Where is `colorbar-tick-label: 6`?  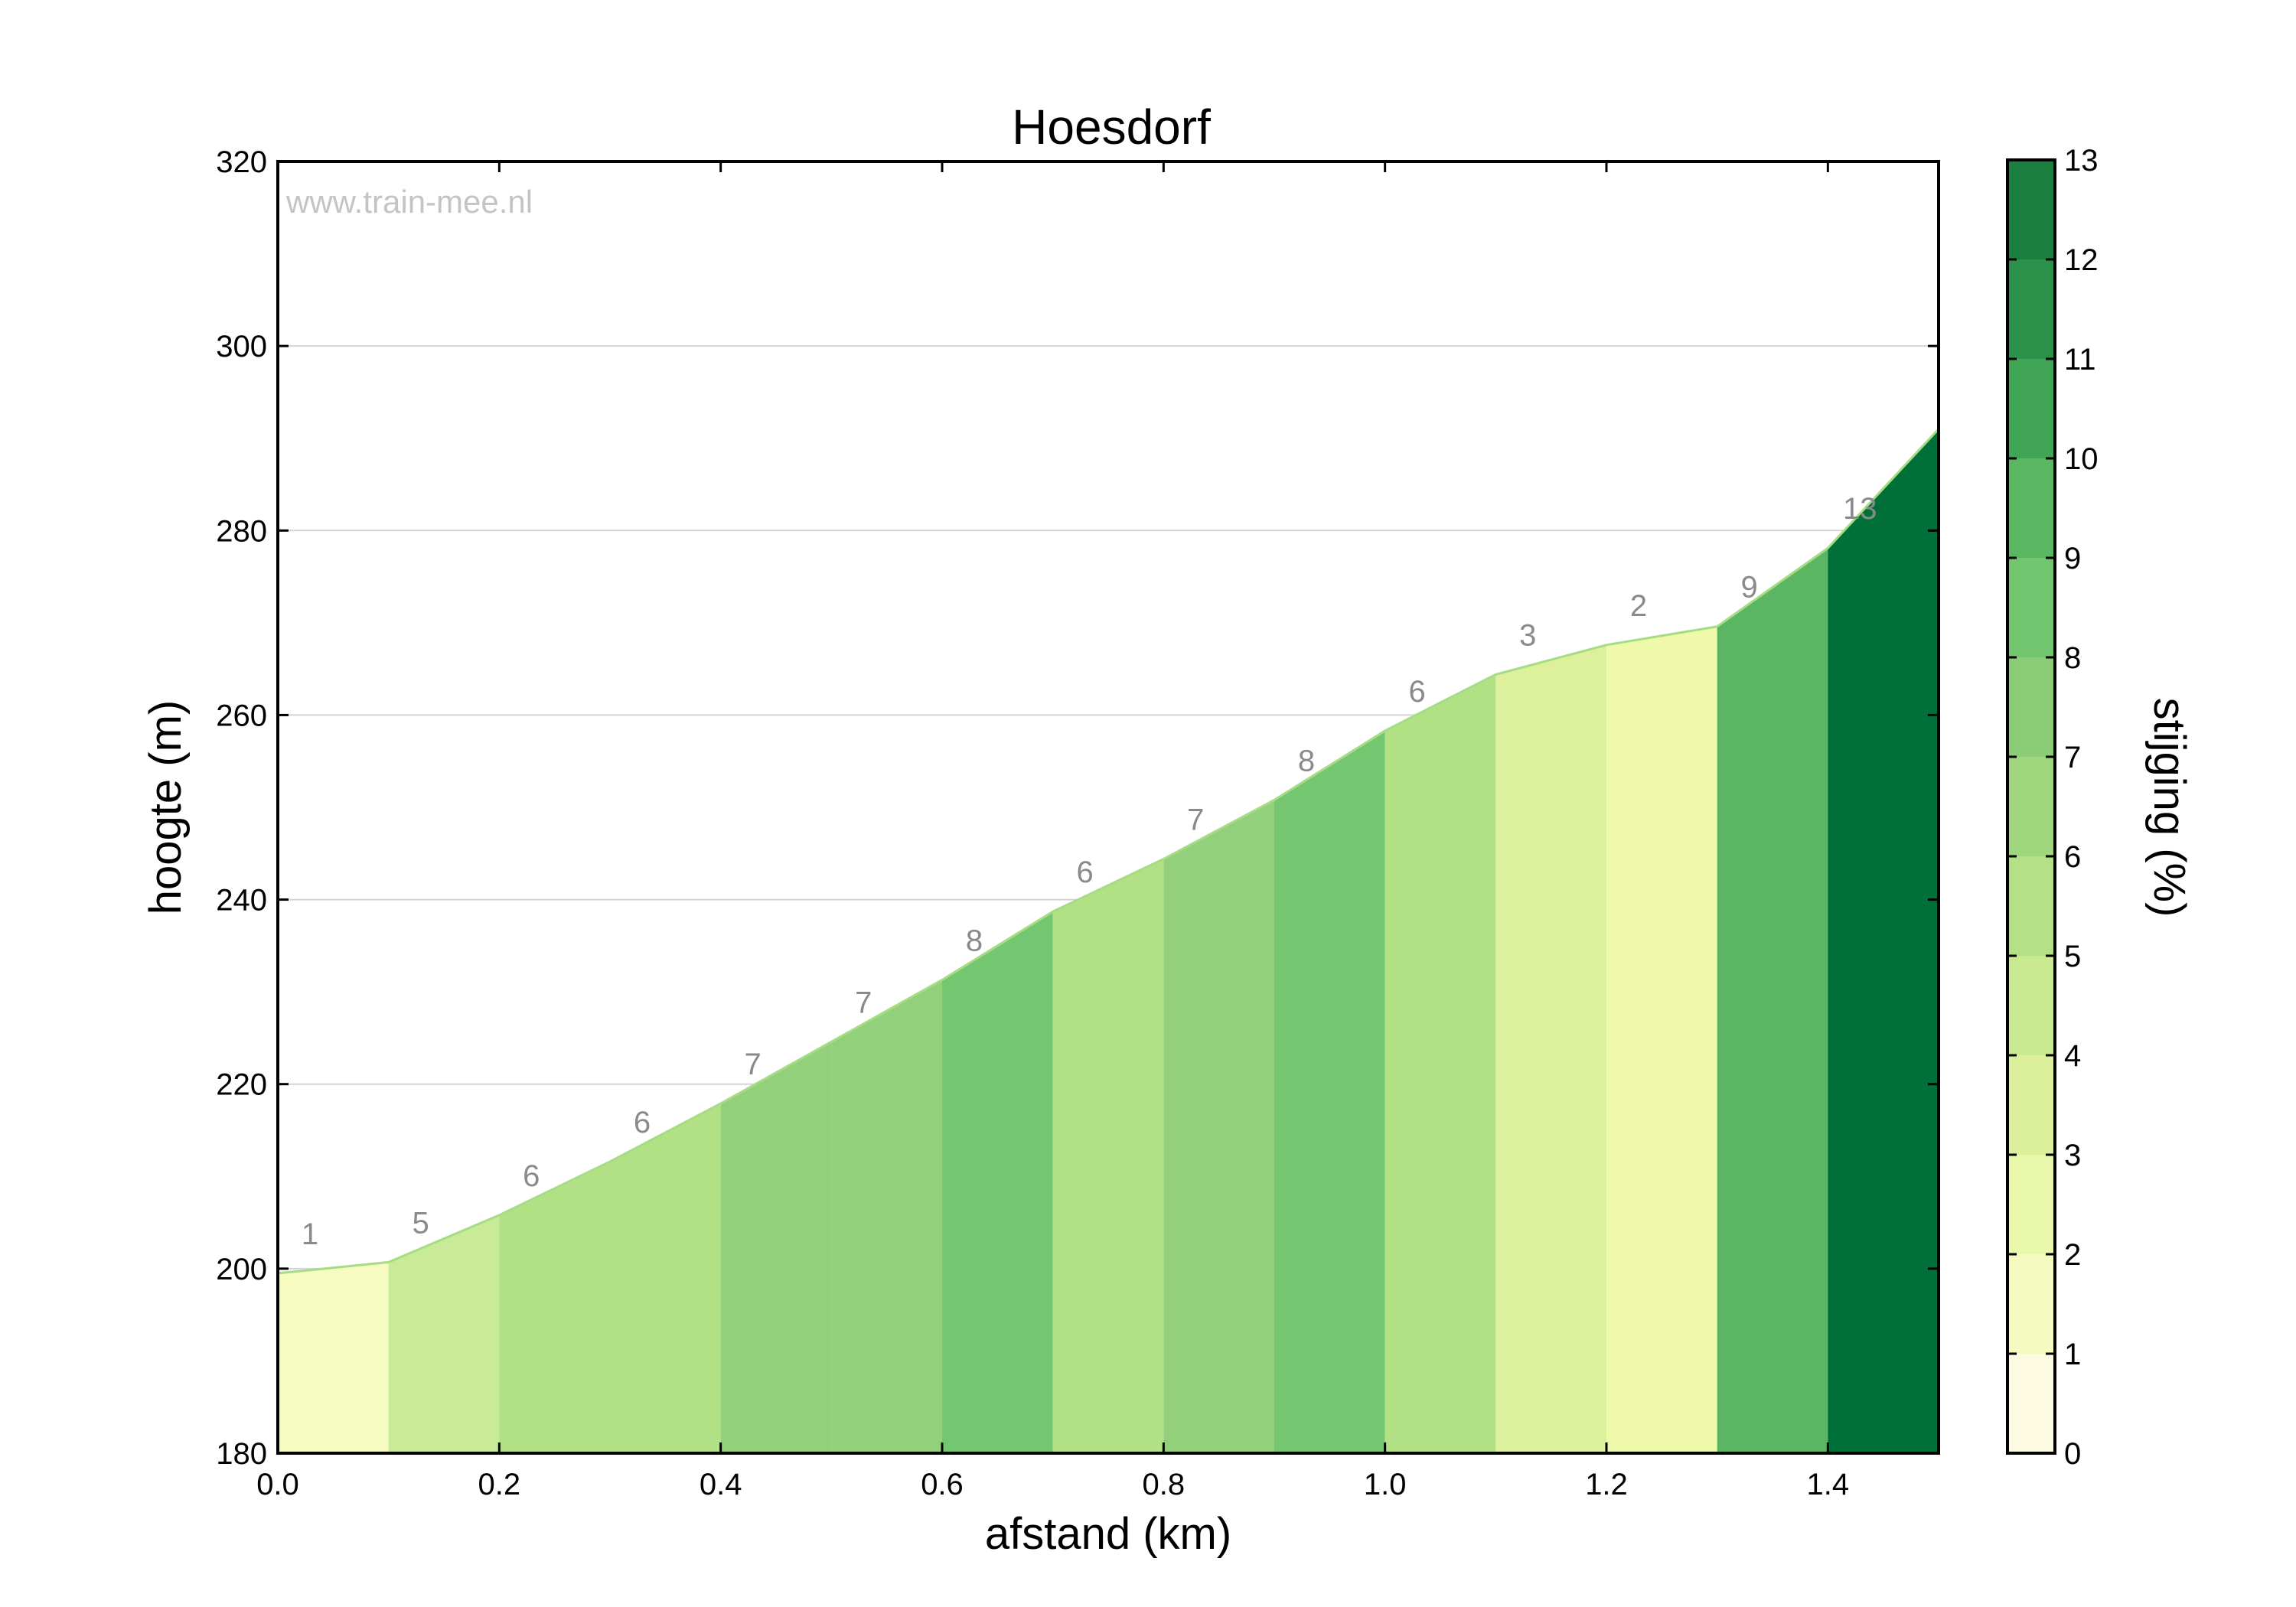 colorbar-tick-label: 6 is located at coordinates (2072, 857).